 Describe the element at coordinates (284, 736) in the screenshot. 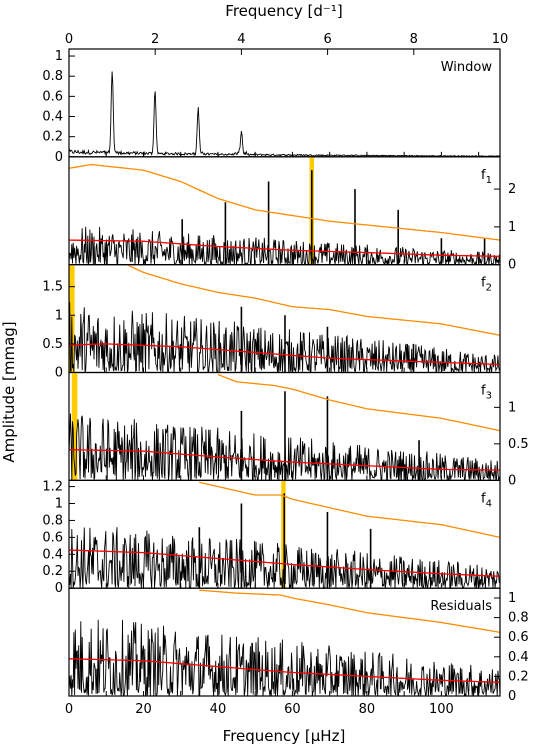

I see `bottom-axis-title: Frequency [μHz]` at that location.